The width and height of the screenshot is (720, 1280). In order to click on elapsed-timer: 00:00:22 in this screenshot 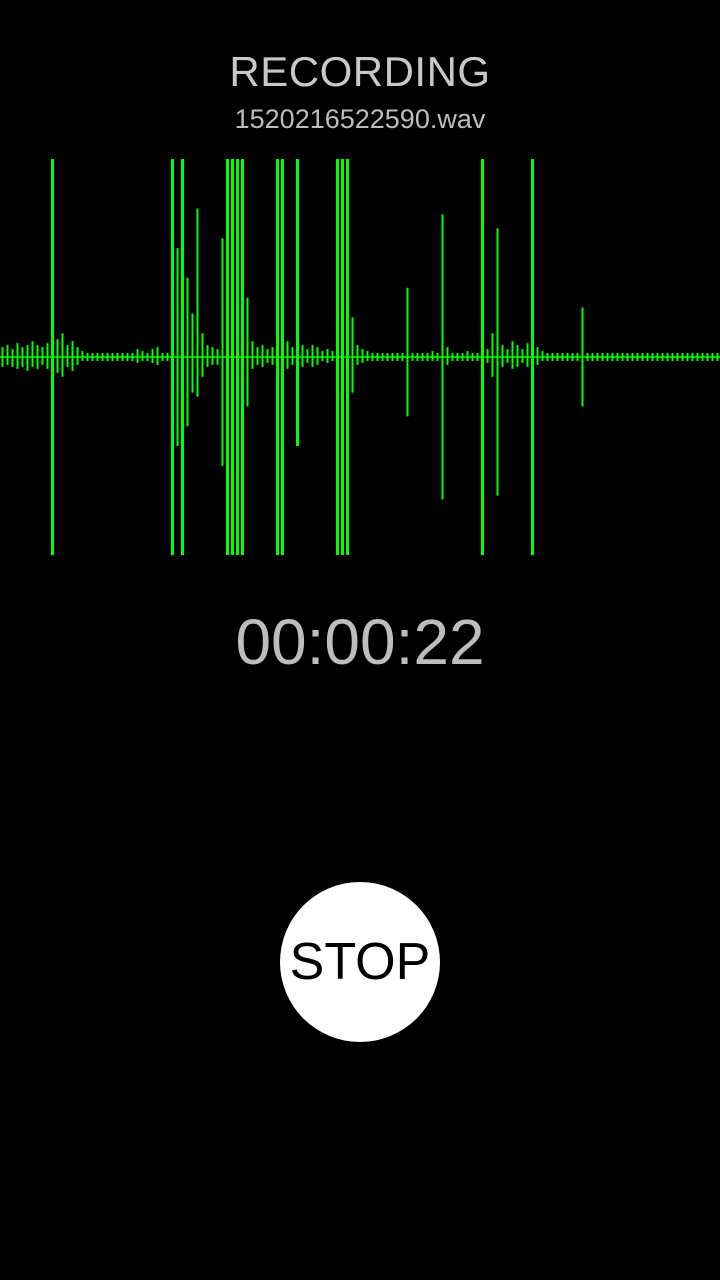, I will do `click(360, 642)`.